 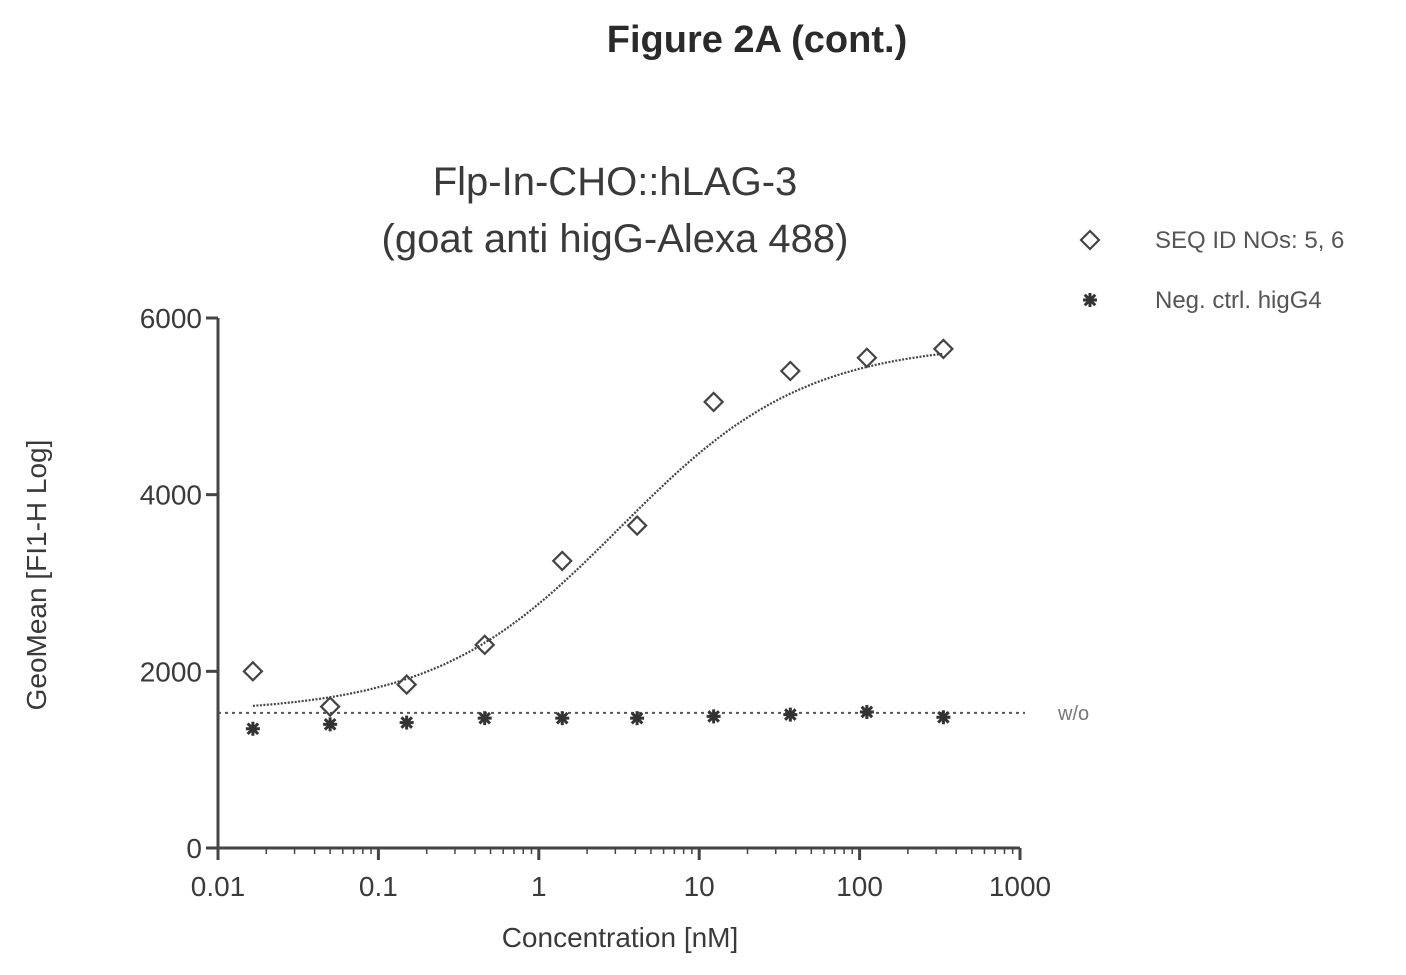 What do you see at coordinates (1238, 300) in the screenshot?
I see `legend-label: Neg. ctrl. higG4` at bounding box center [1238, 300].